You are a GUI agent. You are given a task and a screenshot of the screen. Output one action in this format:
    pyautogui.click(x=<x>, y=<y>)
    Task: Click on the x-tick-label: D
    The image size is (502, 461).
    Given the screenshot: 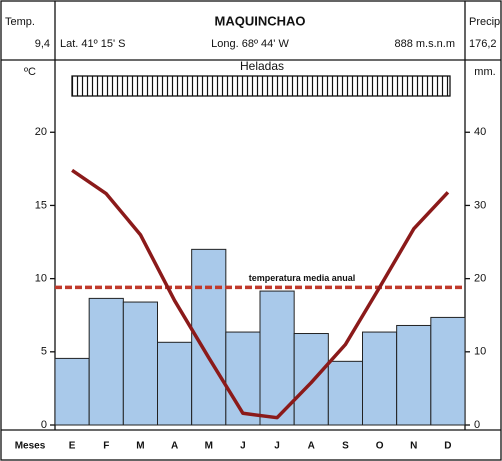 What is the action you would take?
    pyautogui.click(x=447, y=446)
    